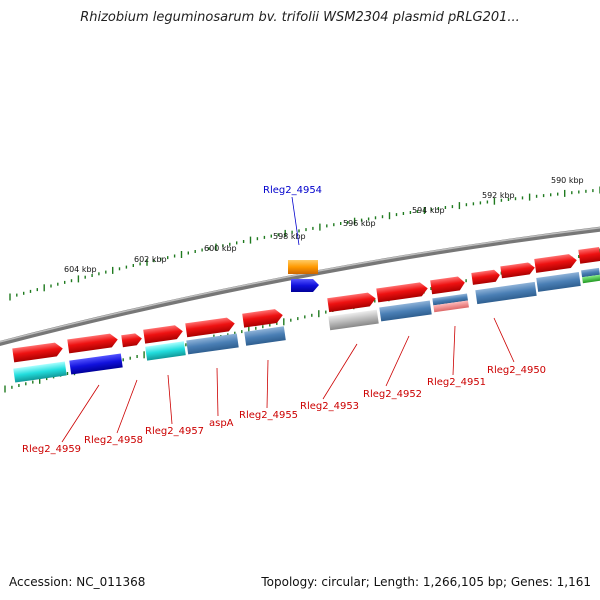  Describe the element at coordinates (220, 248) in the screenshot. I see `scale-label-600: 600 kbp` at that location.